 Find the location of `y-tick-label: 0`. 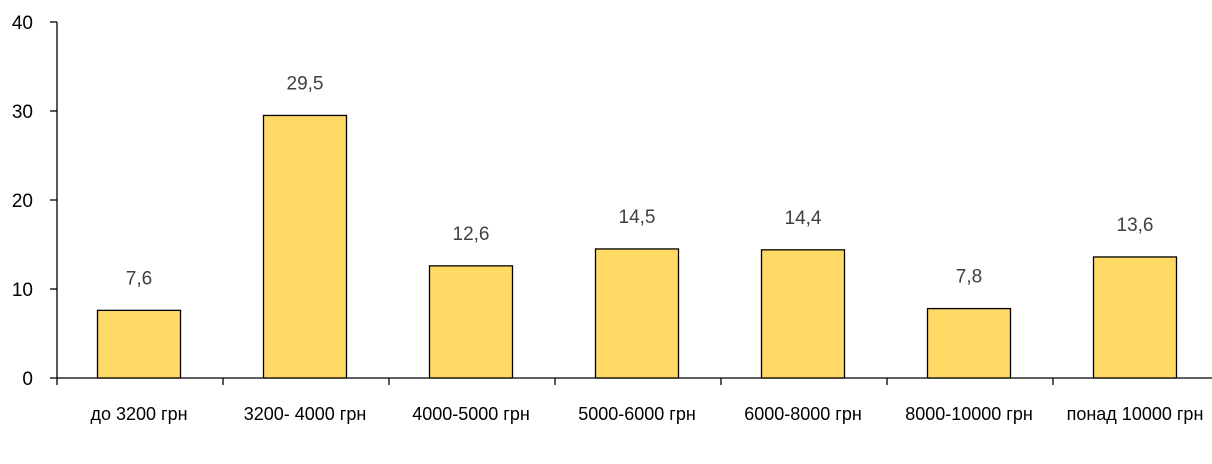

y-tick-label: 0 is located at coordinates (27, 379).